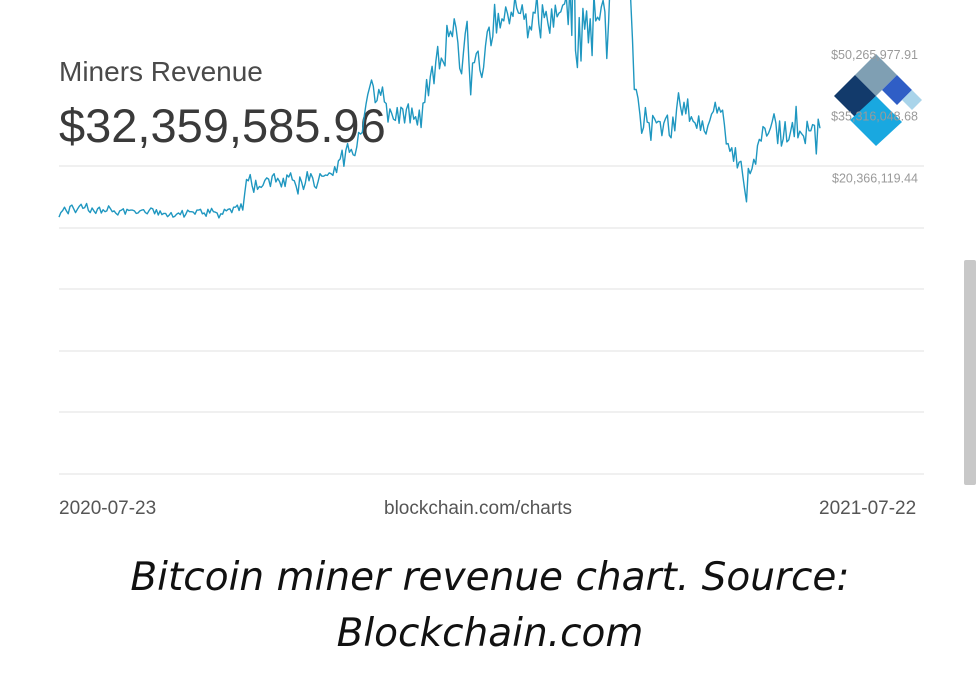  What do you see at coordinates (478, 508) in the screenshot?
I see `source-link: blockchain.com/charts` at bounding box center [478, 508].